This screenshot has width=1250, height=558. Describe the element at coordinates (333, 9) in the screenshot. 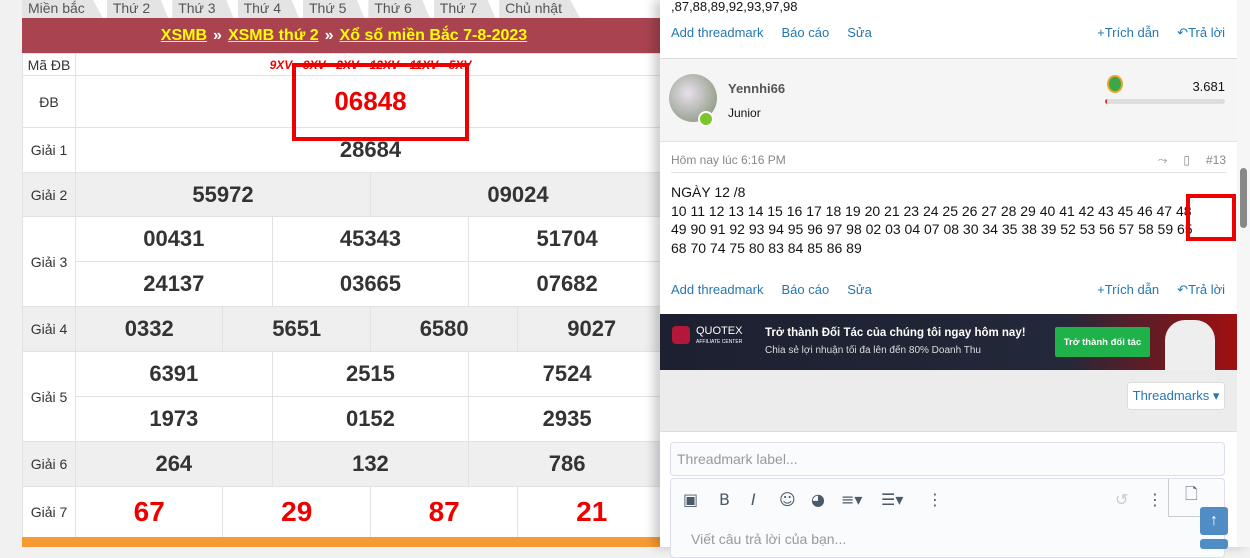

I see `tab-thu-5: Thứ 5` at that location.